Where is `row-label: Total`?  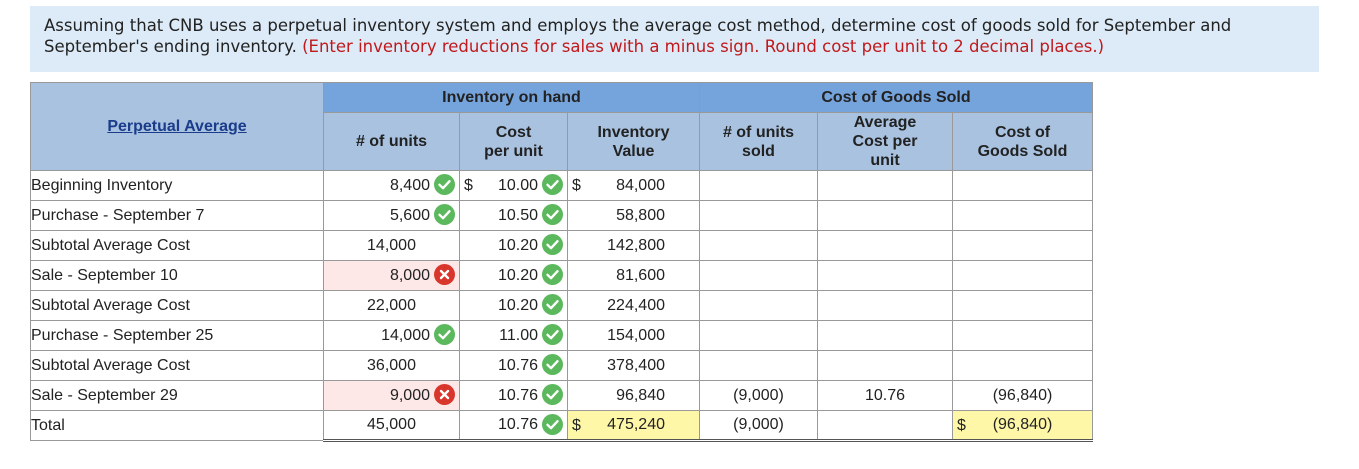
row-label: Total is located at coordinates (177, 425).